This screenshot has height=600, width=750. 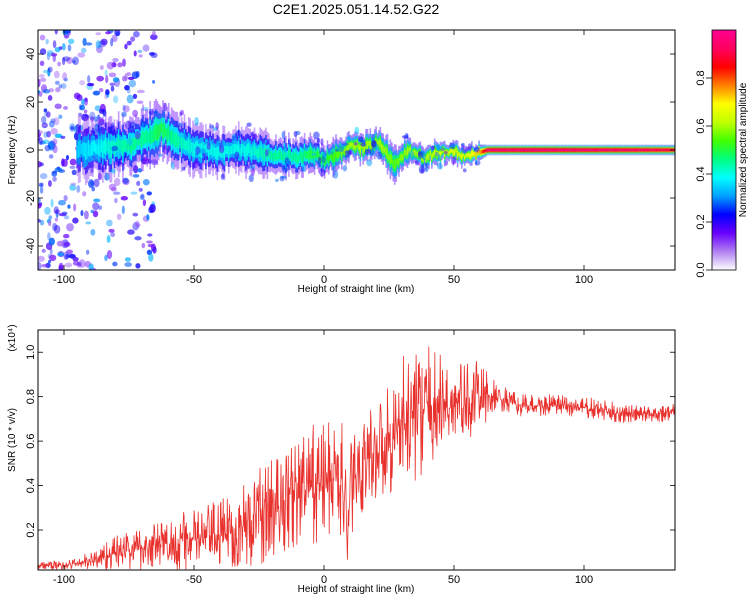 What do you see at coordinates (356, 289) in the screenshot?
I see `spectrogram-x-axis-label: Height of straight line (km)` at bounding box center [356, 289].